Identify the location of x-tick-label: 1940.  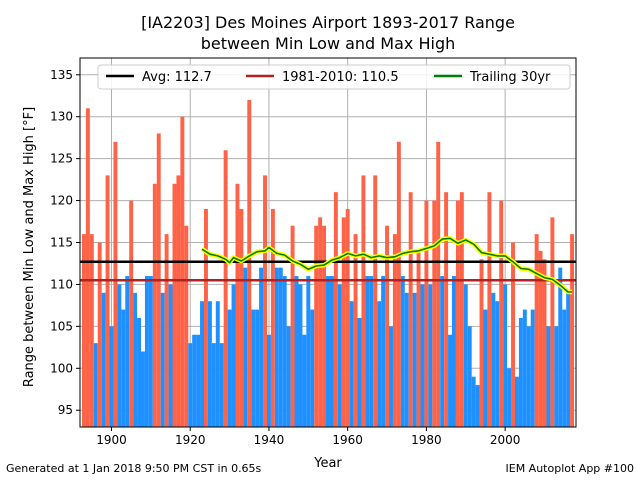
(269, 440).